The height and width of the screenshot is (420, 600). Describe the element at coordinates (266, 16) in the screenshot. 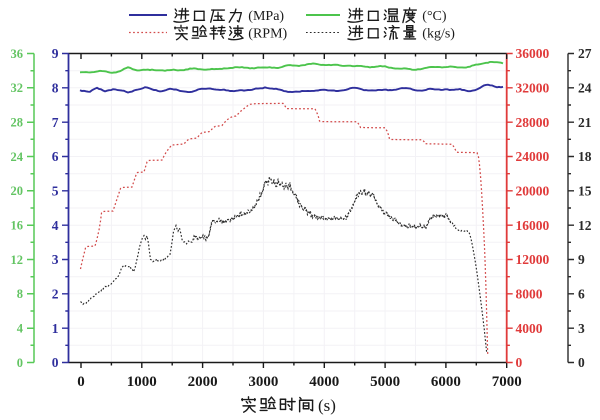

I see `svg-text: (MPa)` at that location.